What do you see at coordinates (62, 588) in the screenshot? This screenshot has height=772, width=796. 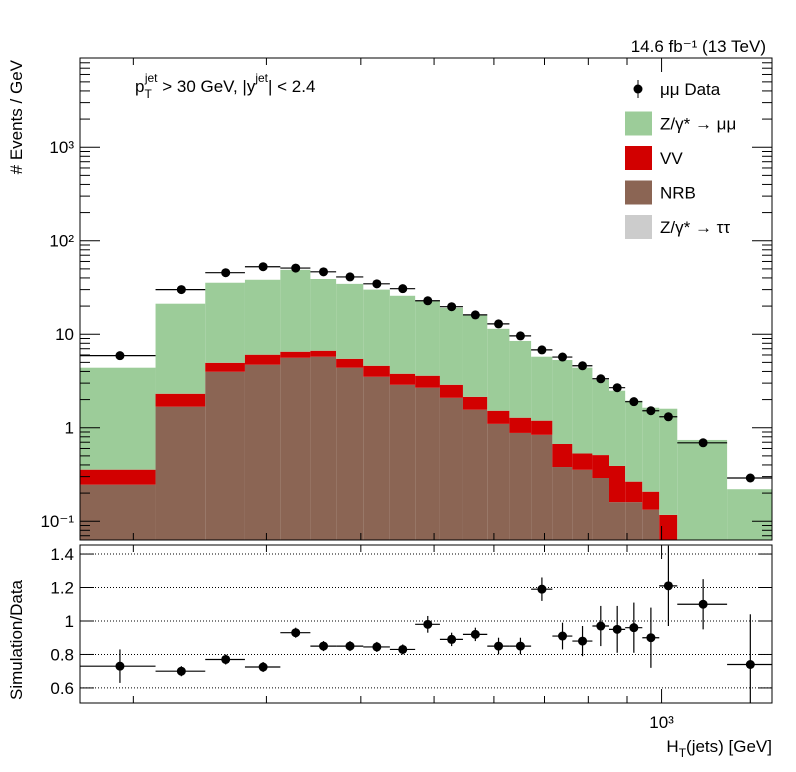 I see `y-tick-label: 1.2` at bounding box center [62, 588].